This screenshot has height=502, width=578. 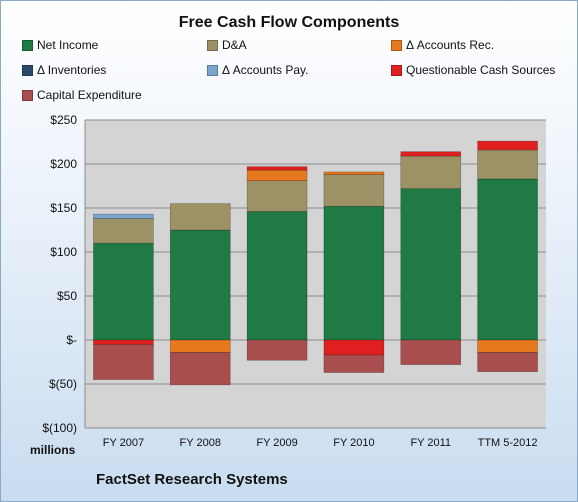 What do you see at coordinates (72, 70) in the screenshot?
I see `legend-label: Δ Inventories` at bounding box center [72, 70].